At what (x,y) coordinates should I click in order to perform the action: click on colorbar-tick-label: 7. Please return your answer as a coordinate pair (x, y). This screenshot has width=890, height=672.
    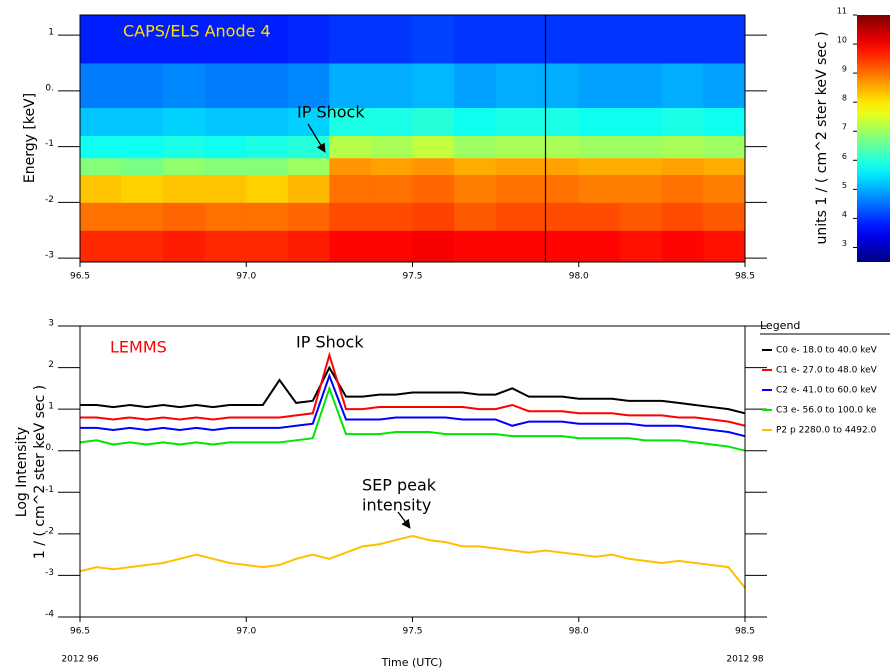
    Looking at the image, I should click on (844, 127).